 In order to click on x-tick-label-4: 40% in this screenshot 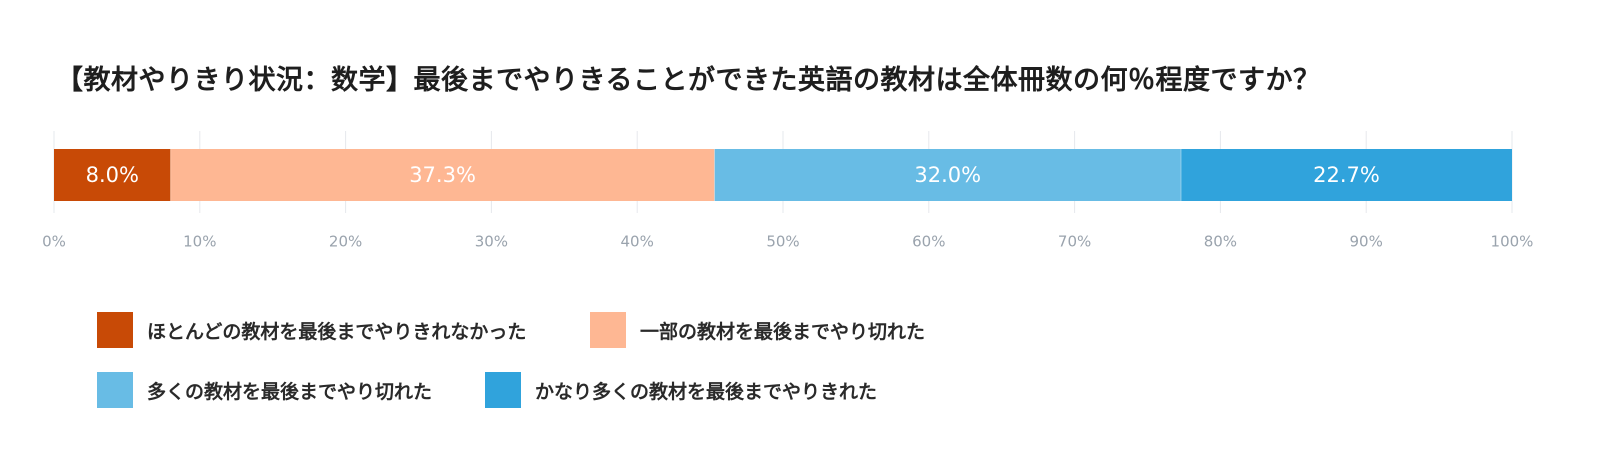, I will do `click(637, 242)`.